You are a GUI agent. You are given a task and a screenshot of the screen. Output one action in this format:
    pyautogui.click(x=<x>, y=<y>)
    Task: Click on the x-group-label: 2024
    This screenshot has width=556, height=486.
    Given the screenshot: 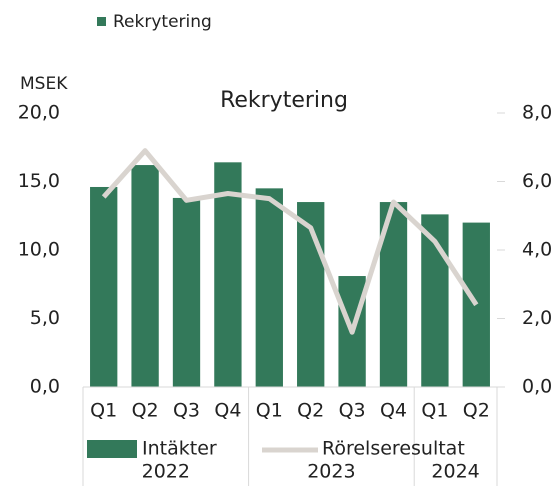 What is the action you would take?
    pyautogui.click(x=455, y=472)
    